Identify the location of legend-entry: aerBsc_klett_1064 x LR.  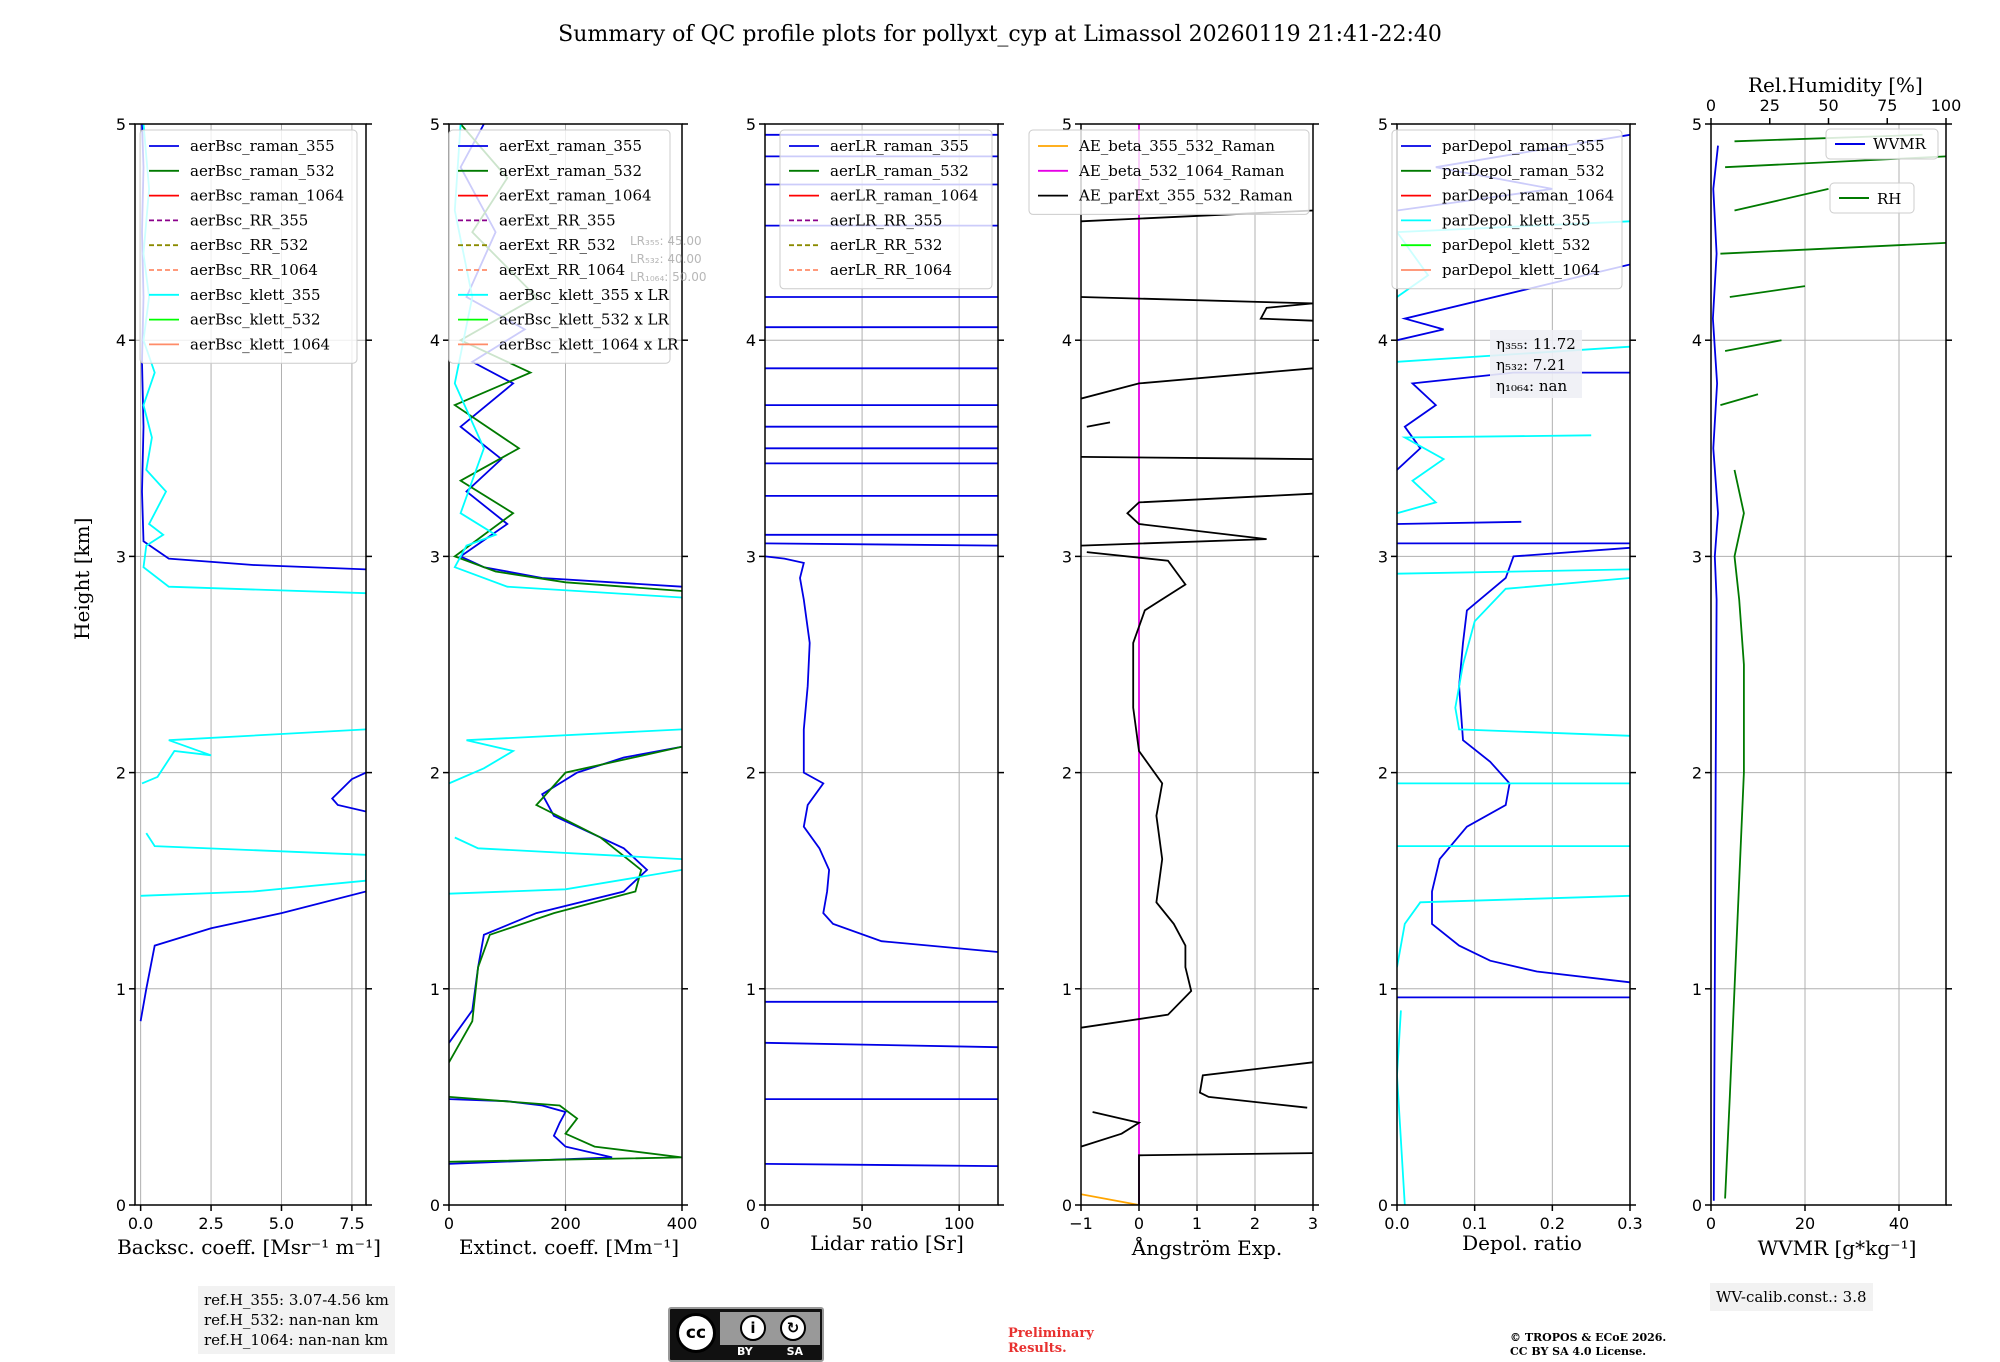
(589, 344).